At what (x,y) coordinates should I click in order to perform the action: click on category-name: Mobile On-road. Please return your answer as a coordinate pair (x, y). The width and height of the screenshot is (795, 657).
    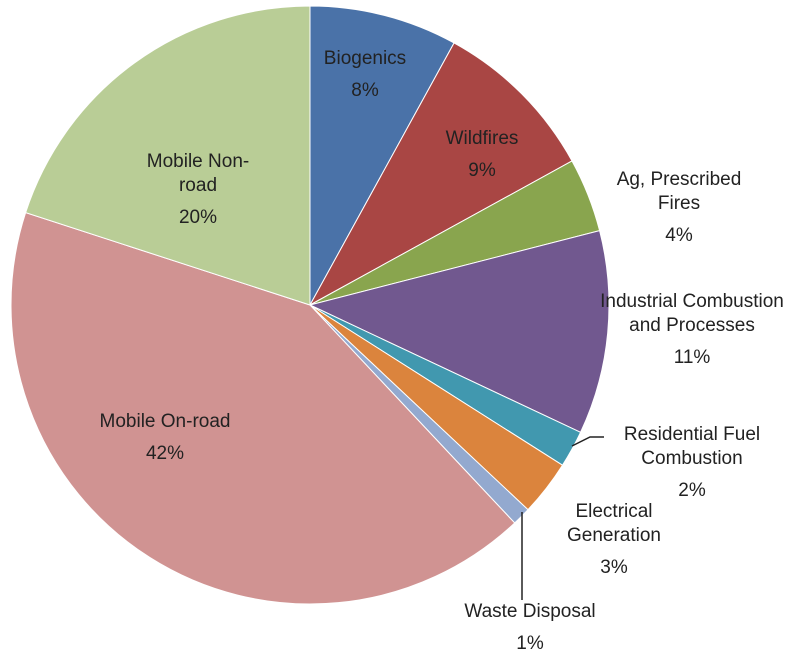
    Looking at the image, I should click on (165, 421).